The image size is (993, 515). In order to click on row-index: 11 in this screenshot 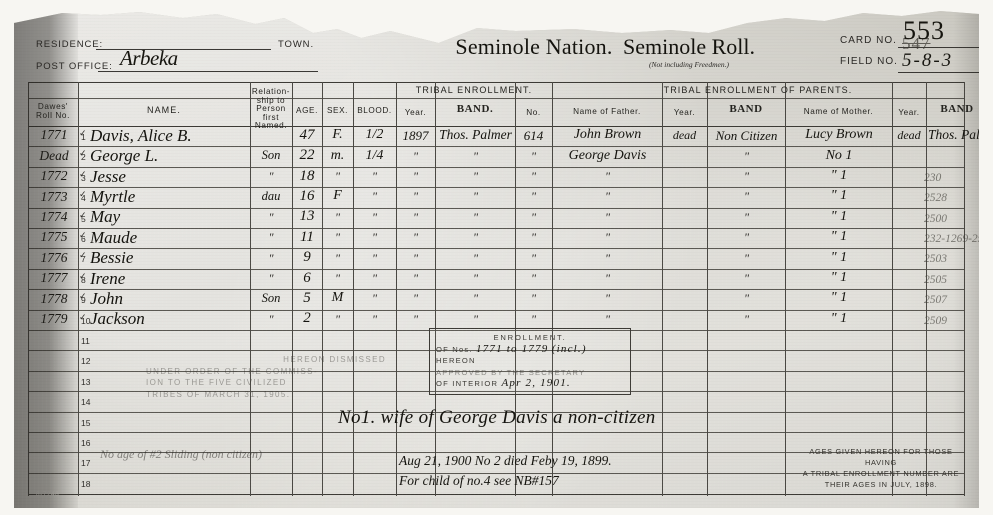, I will do `click(85, 341)`.